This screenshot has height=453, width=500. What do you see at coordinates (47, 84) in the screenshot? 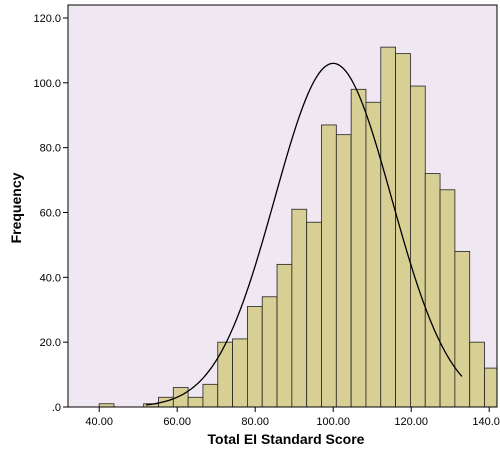
I see `y-tick-label: 100.0` at bounding box center [47, 84].